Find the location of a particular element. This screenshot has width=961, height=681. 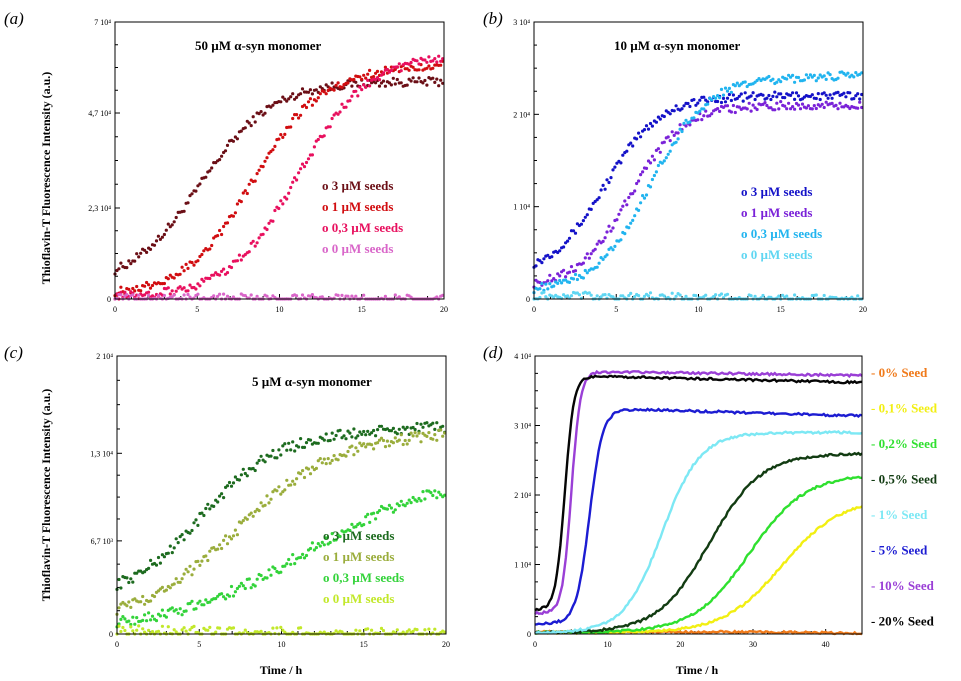

series-3-m-seeds is located at coordinates (281, 506).